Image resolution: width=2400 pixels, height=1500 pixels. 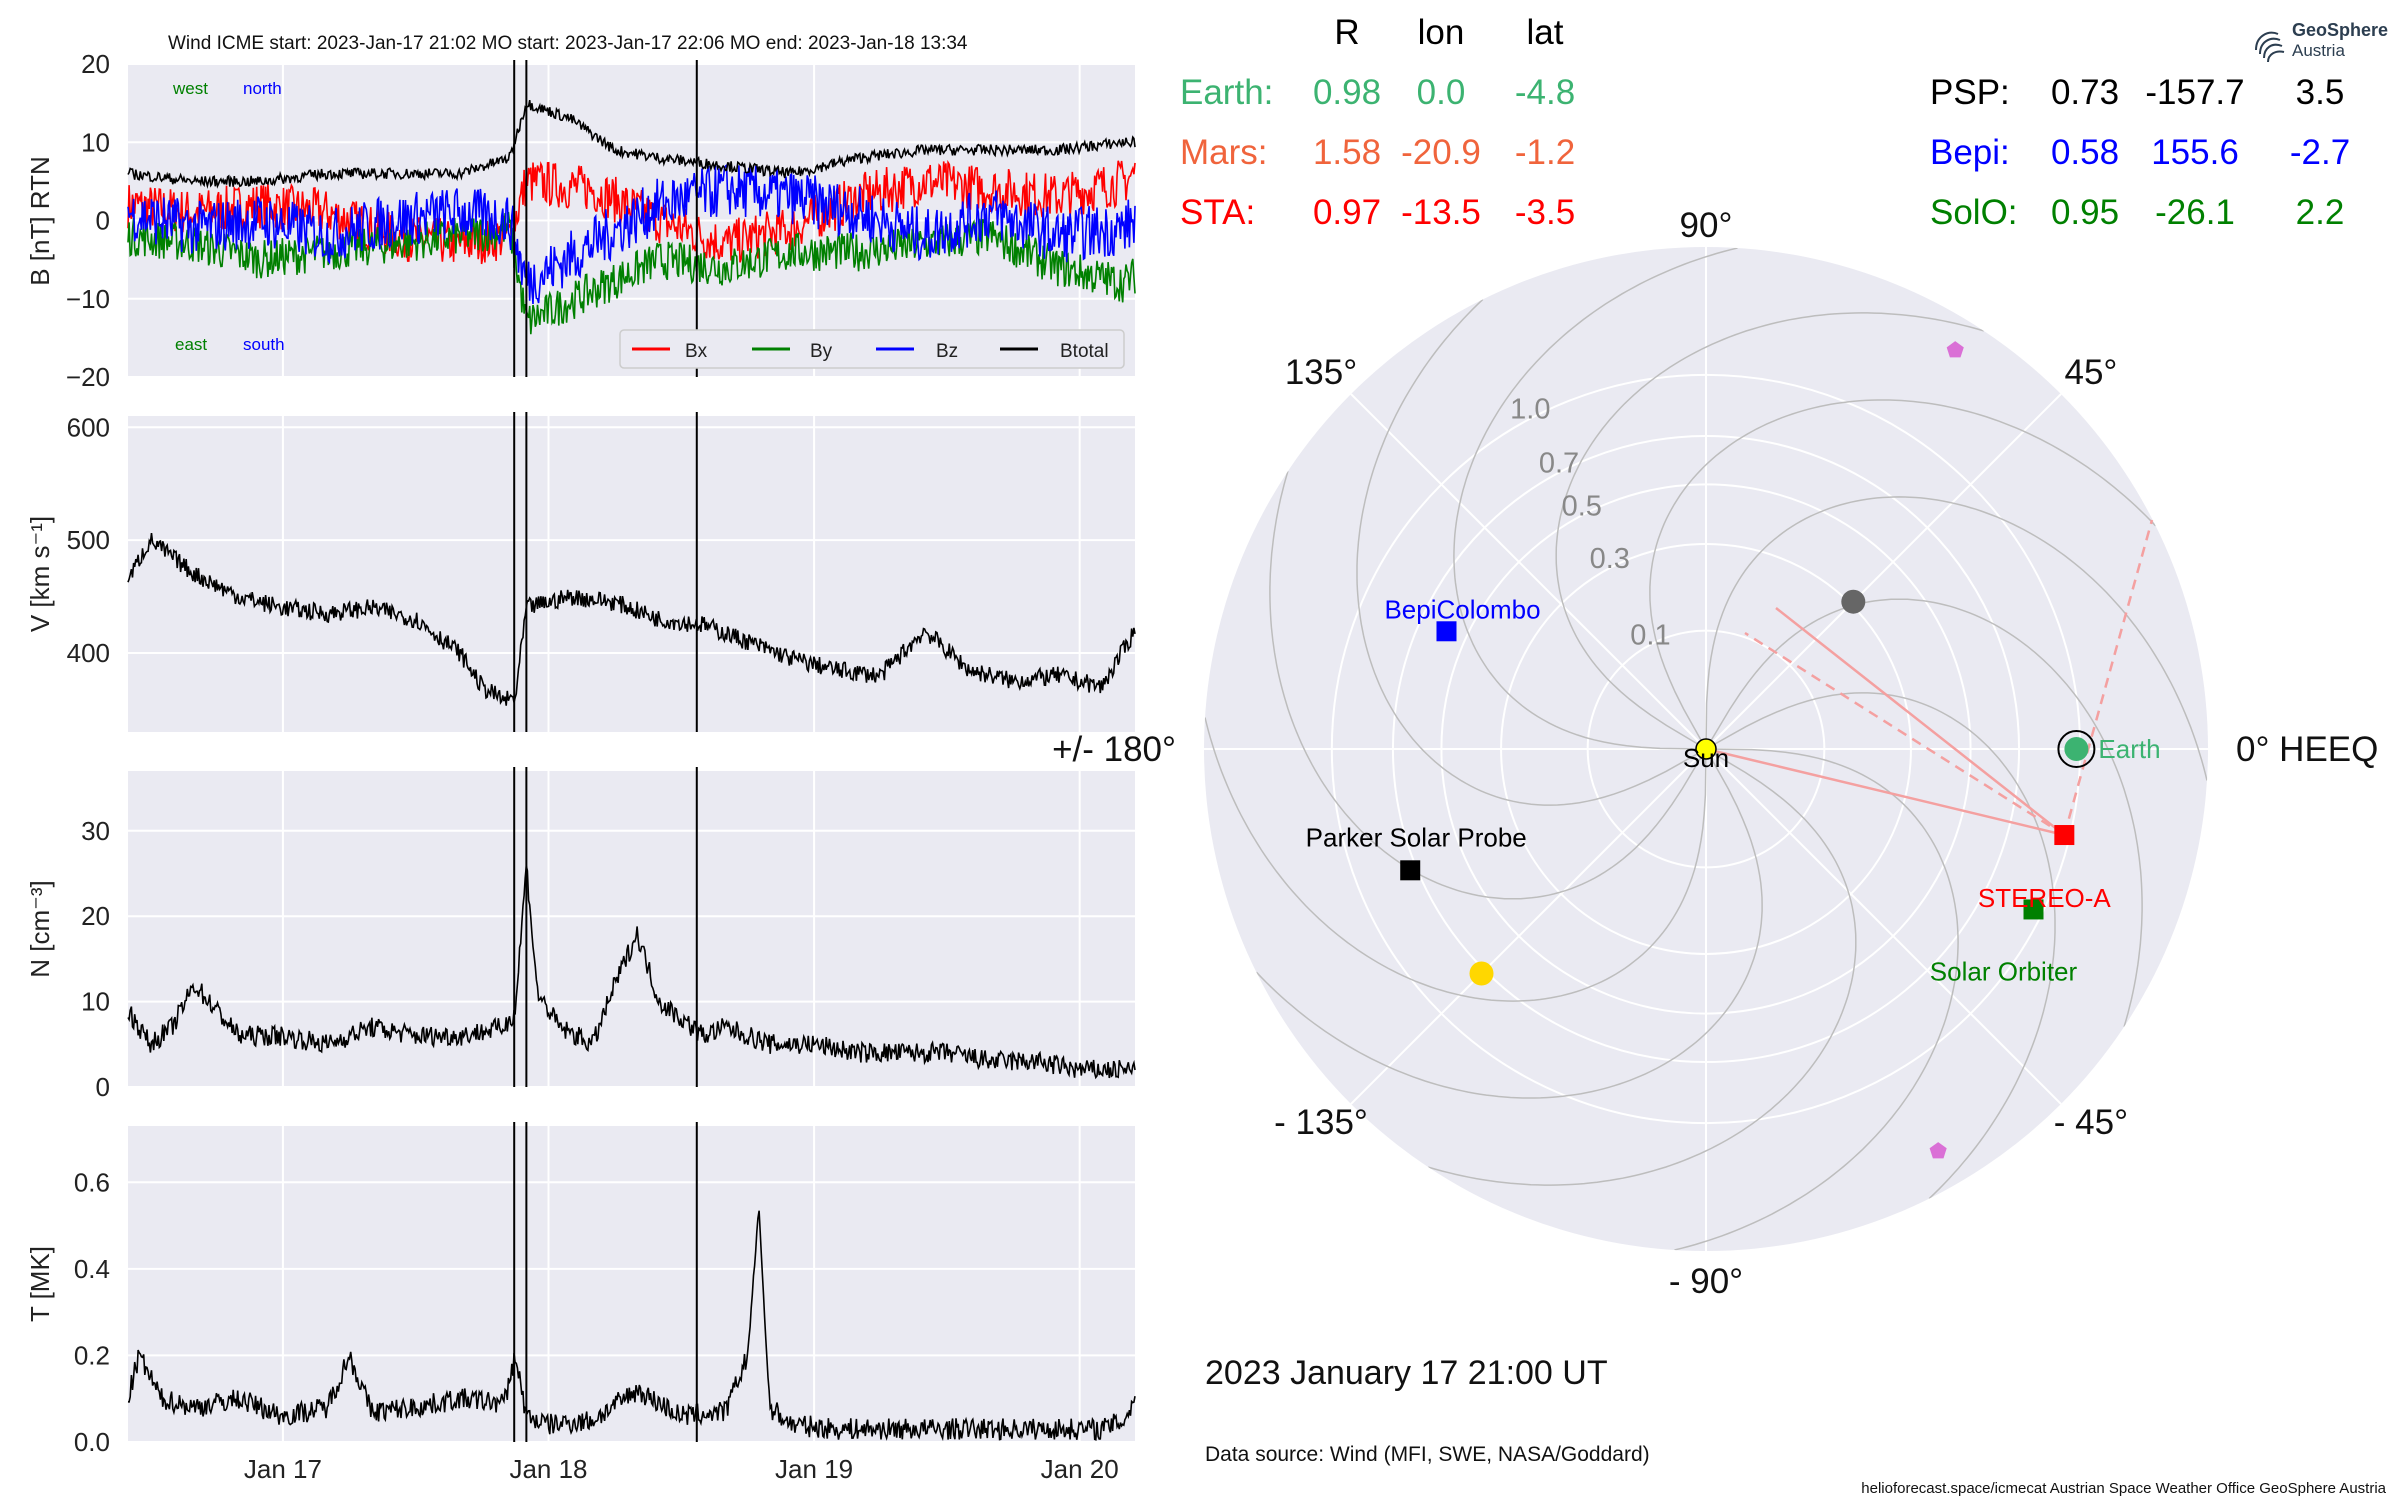 What do you see at coordinates (1970, 92) in the screenshot?
I see `table-row-name: PSP:` at bounding box center [1970, 92].